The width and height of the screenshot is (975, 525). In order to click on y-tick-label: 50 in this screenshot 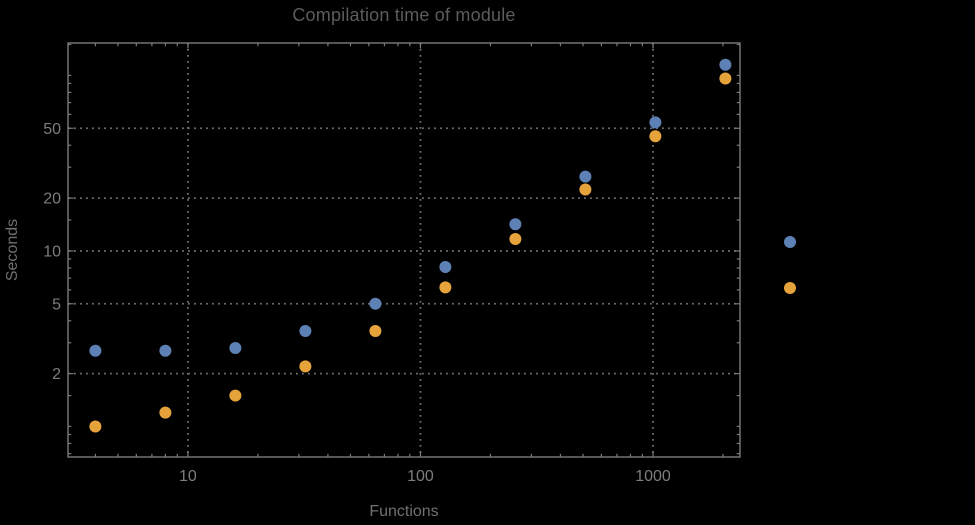, I will do `click(52, 129)`.